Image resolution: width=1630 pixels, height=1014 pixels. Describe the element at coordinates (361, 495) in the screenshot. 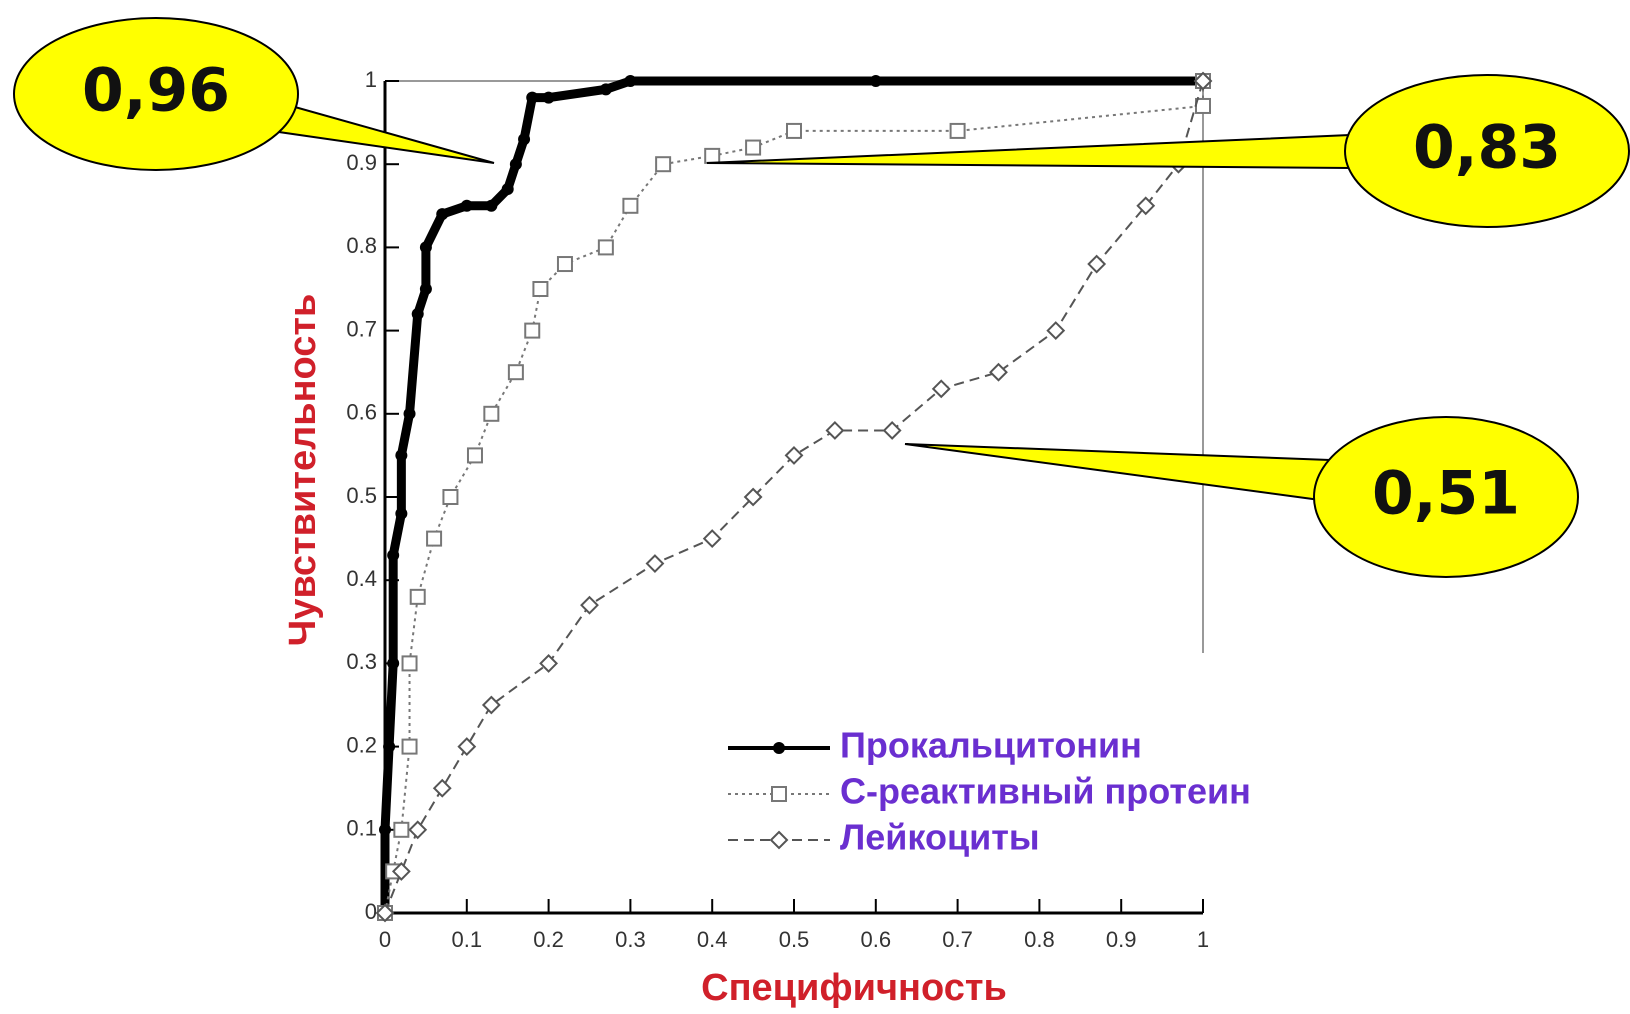

I see `y-tick-label: 0.5` at that location.